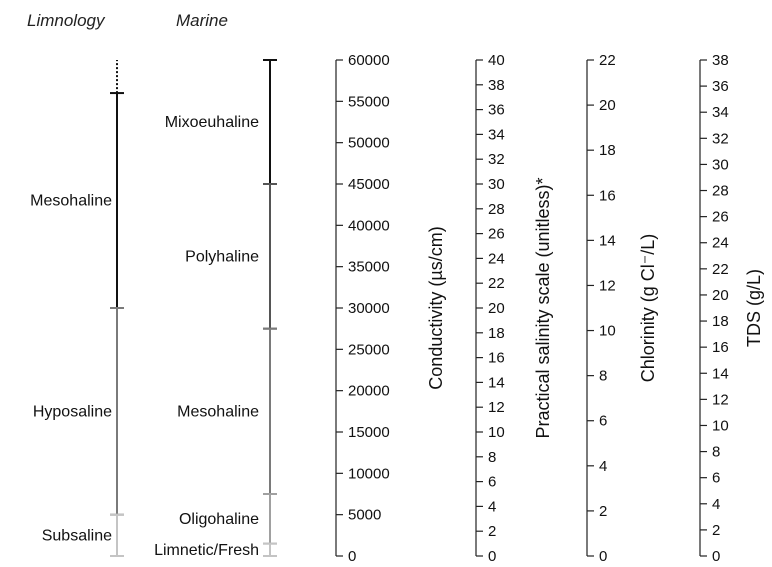  I want to click on marine-header: Marine, so click(202, 20).